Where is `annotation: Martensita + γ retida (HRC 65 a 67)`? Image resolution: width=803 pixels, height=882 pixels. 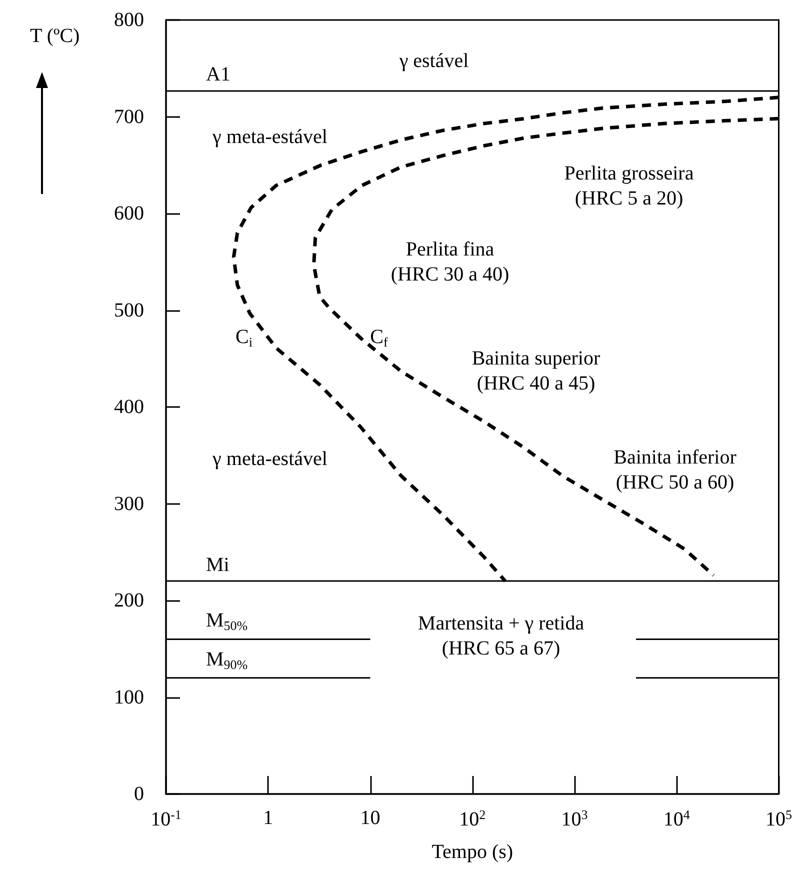 annotation: Martensita + γ retida (HRC 65 a 67) is located at coordinates (501, 636).